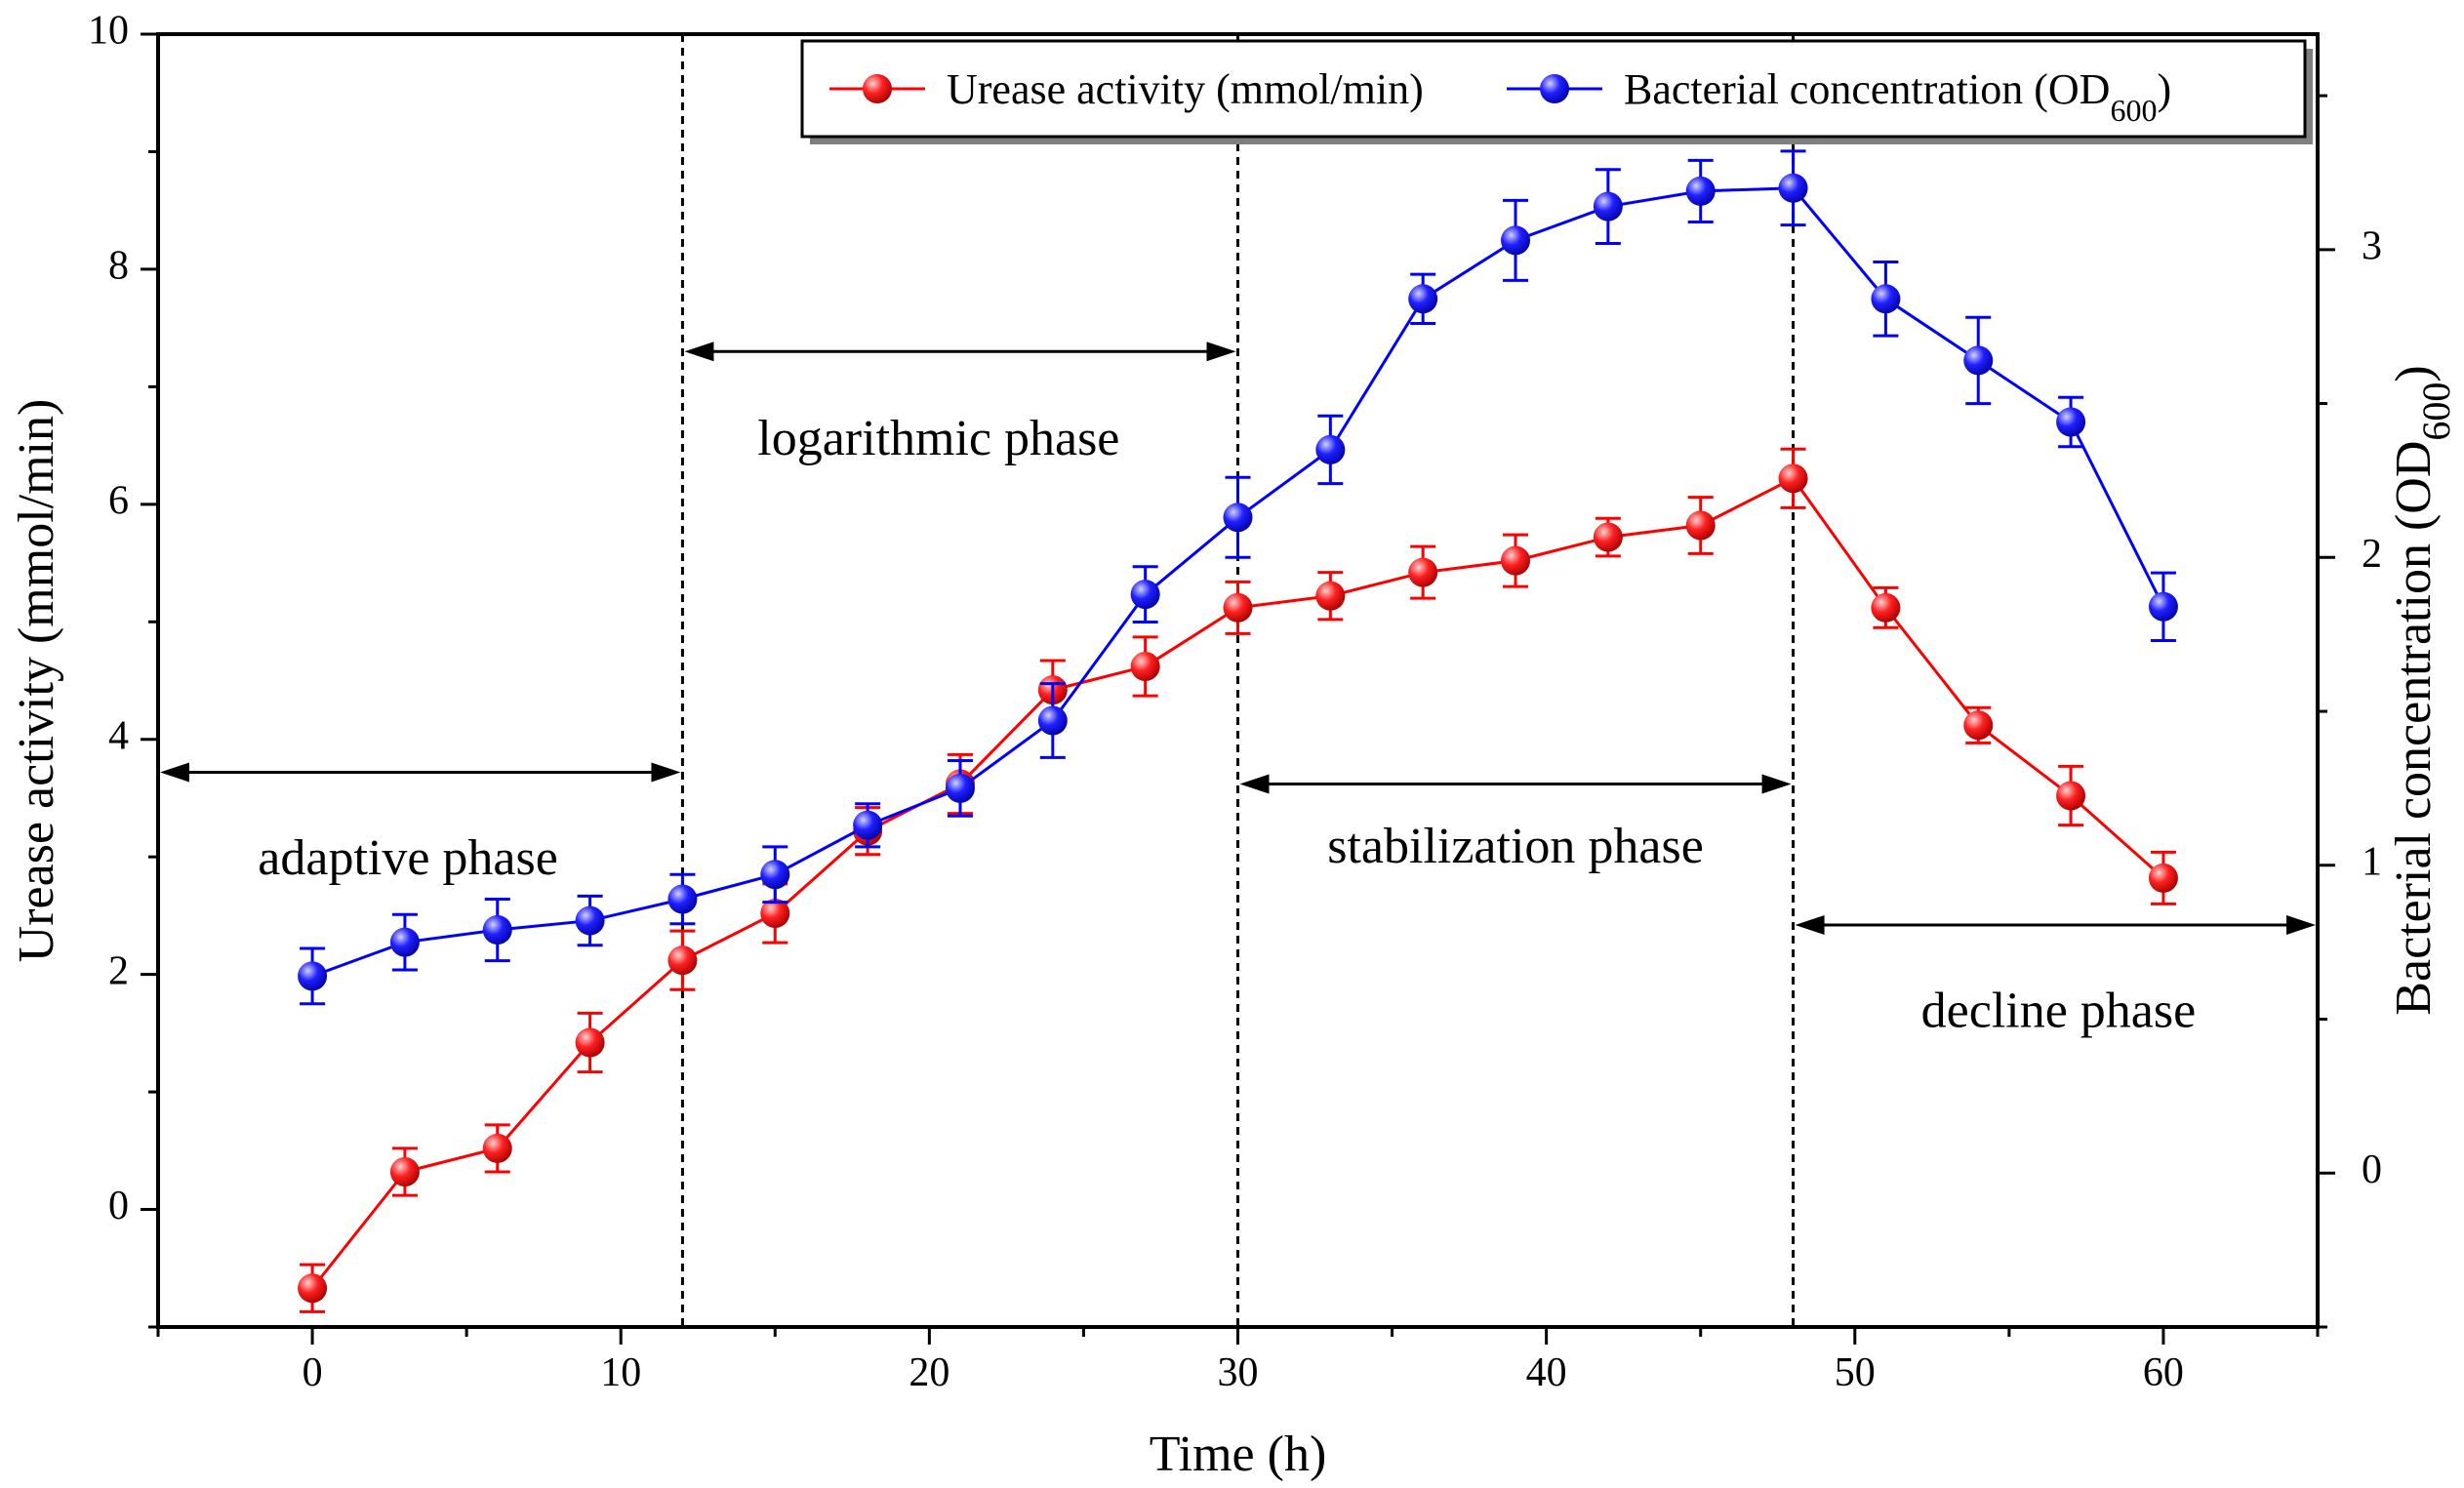 This screenshot has height=1488, width=2464. Describe the element at coordinates (1867, 89) in the screenshot. I see `legend-label-main: Bacterial concentration (OD` at that location.